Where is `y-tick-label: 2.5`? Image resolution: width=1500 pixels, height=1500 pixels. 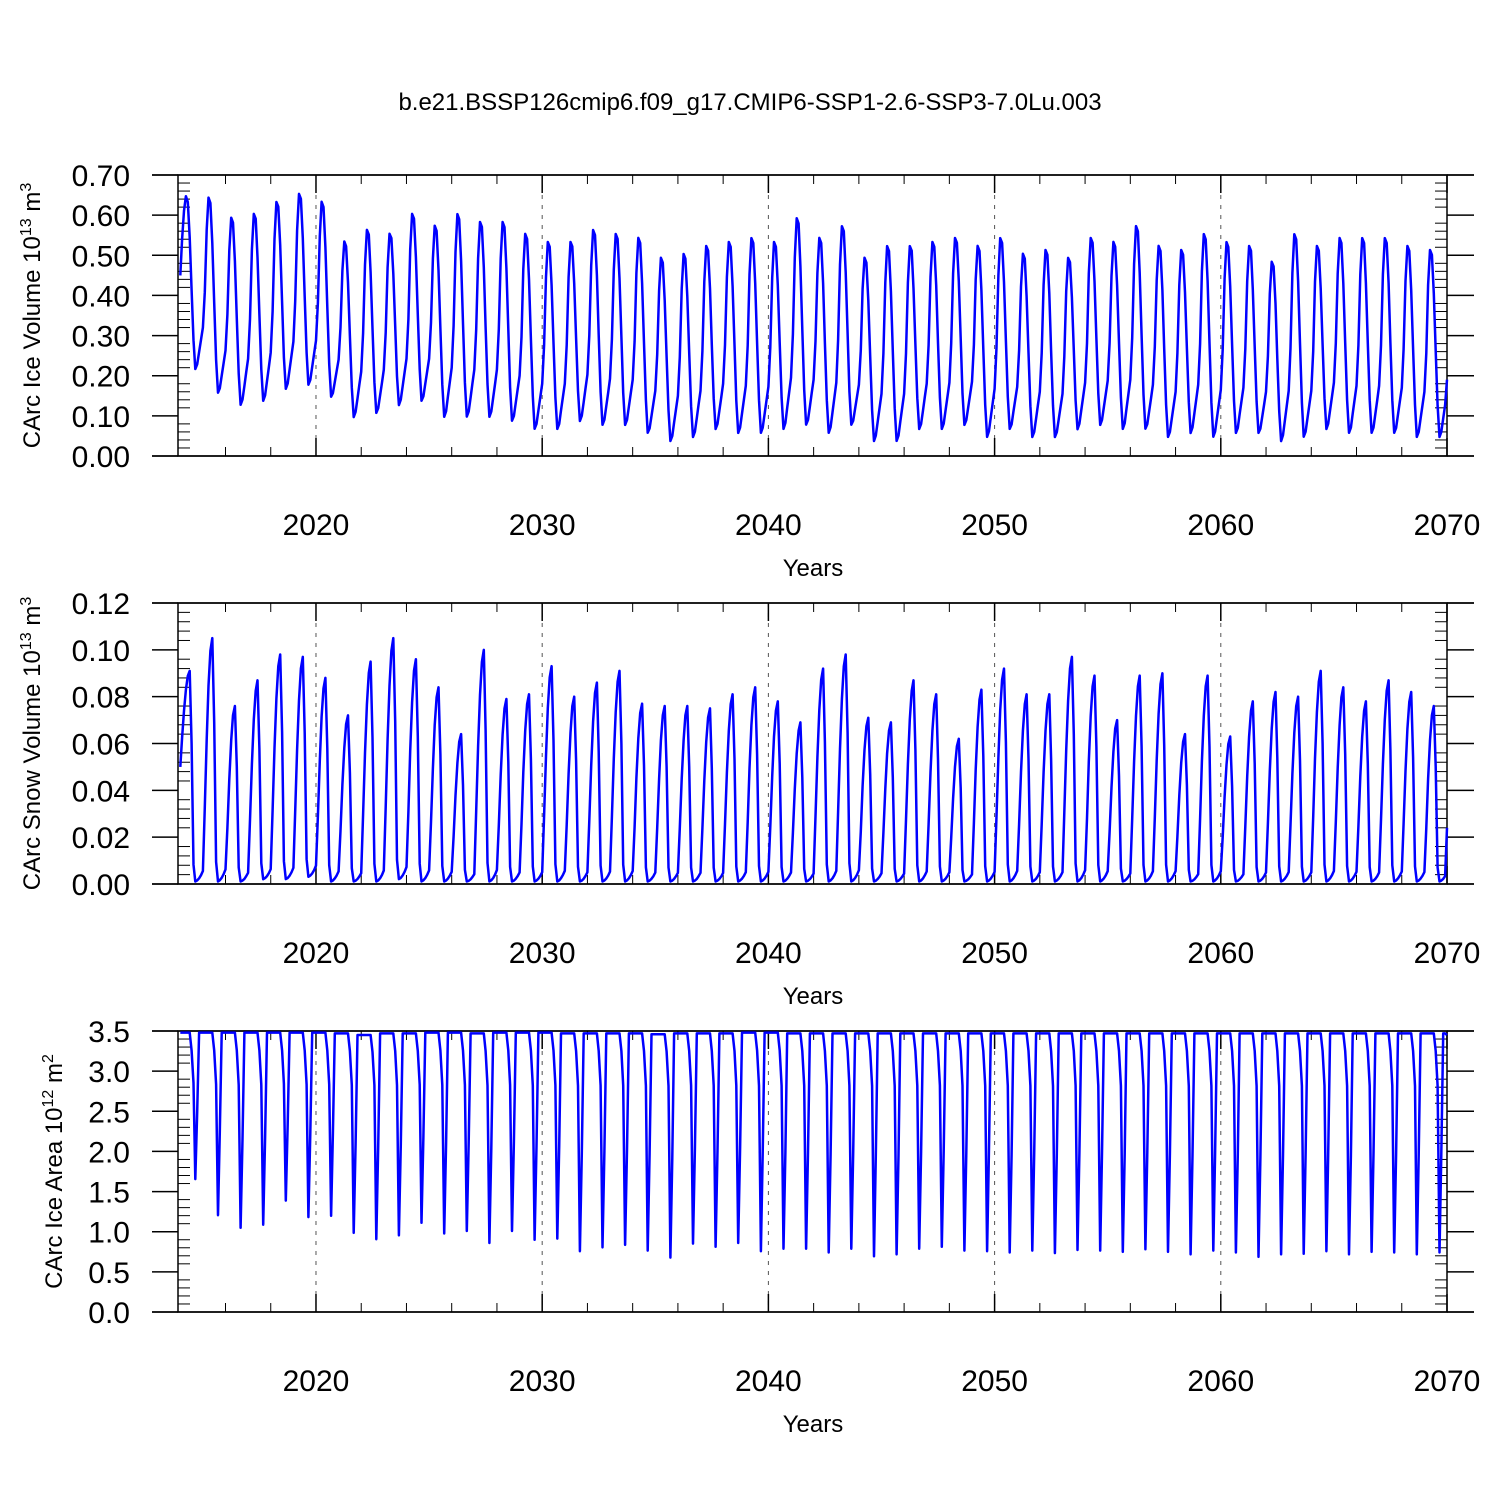 y-tick-label: 2.5 is located at coordinates (109, 1112).